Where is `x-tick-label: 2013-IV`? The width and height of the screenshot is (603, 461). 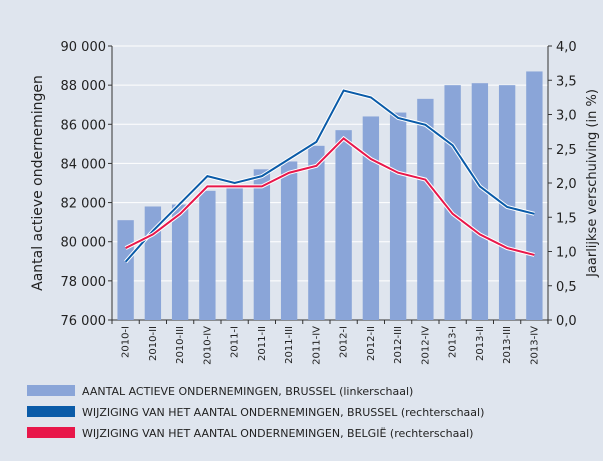 x-tick-label: 2013-IV is located at coordinates (534, 345).